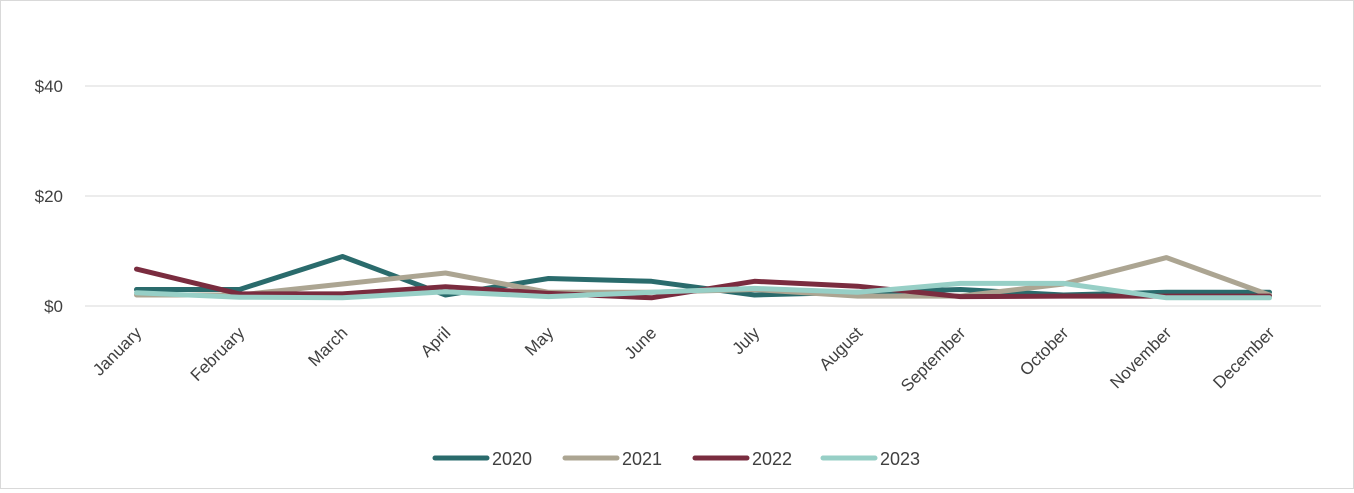  What do you see at coordinates (772, 459) in the screenshot?
I see `legend-label: 2022` at bounding box center [772, 459].